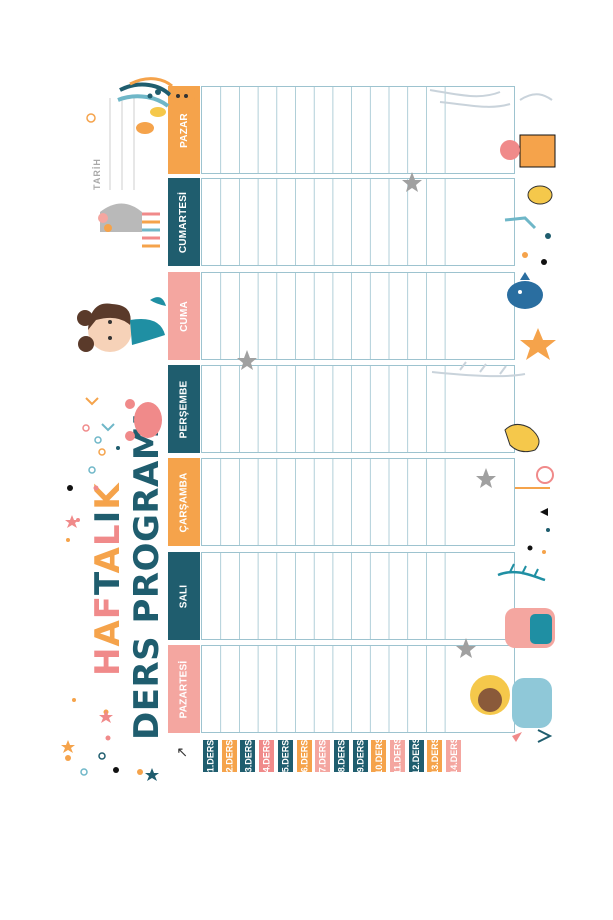  Describe the element at coordinates (511, 701) in the screenshot. I see `mermaid-right-icon` at that location.